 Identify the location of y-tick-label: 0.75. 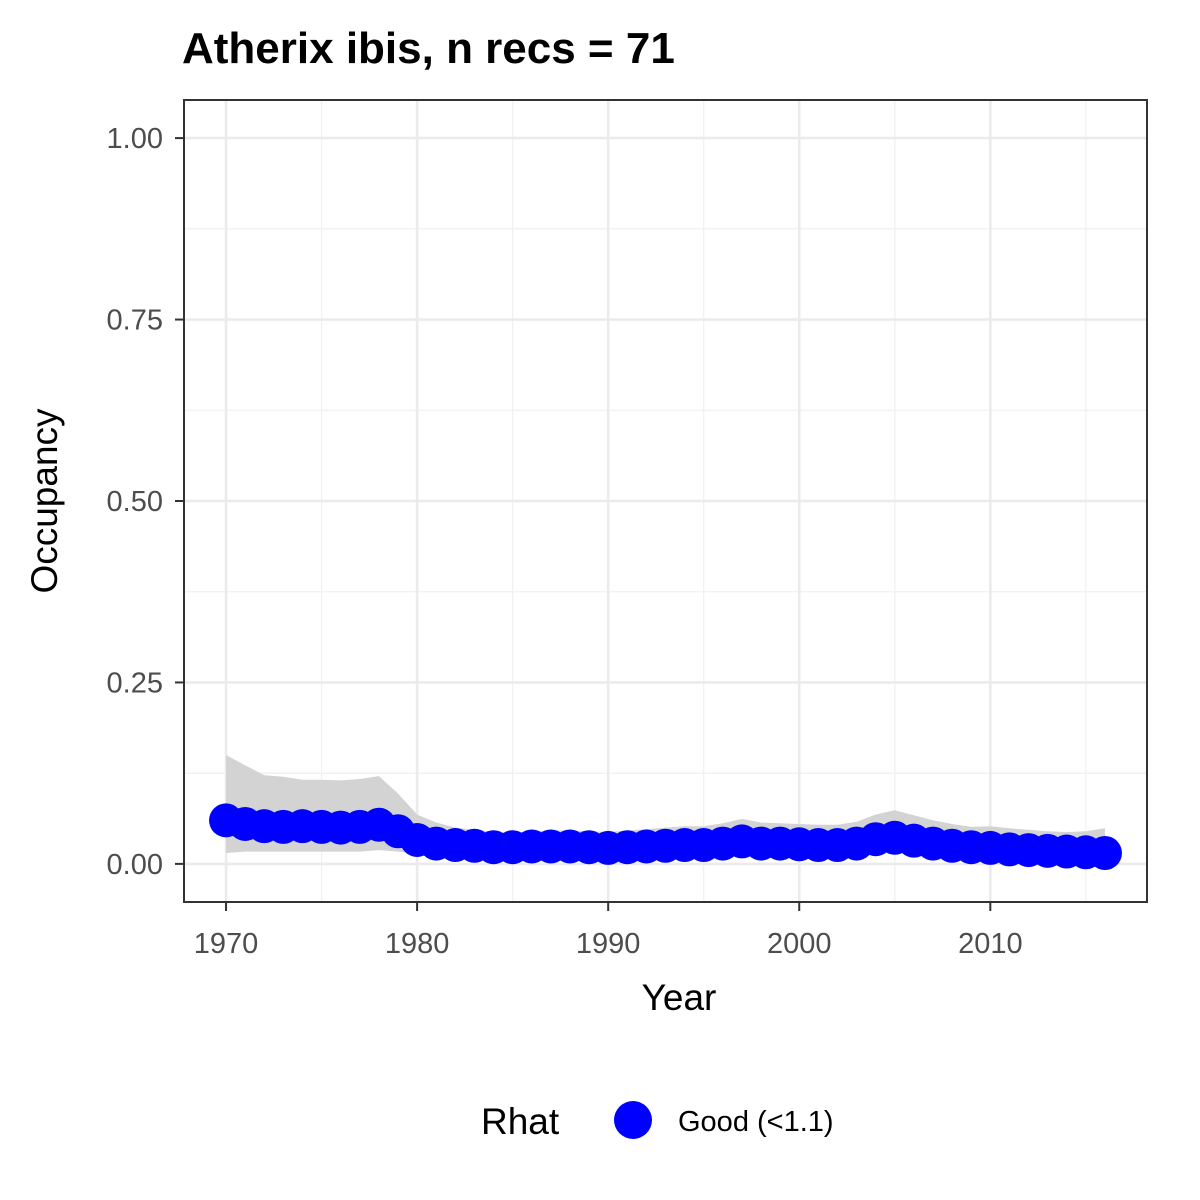
(135, 321).